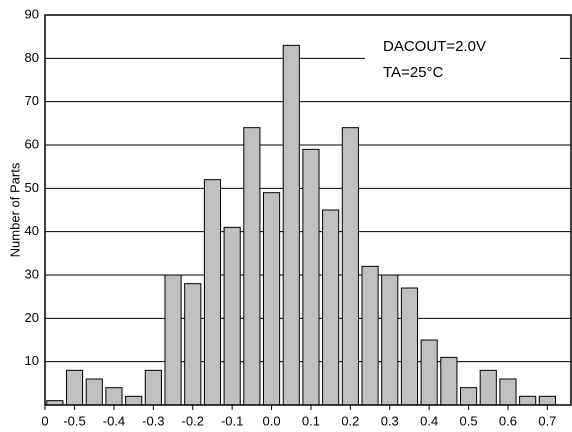  What do you see at coordinates (32, 317) in the screenshot?
I see `y-tick-label: 20` at bounding box center [32, 317].